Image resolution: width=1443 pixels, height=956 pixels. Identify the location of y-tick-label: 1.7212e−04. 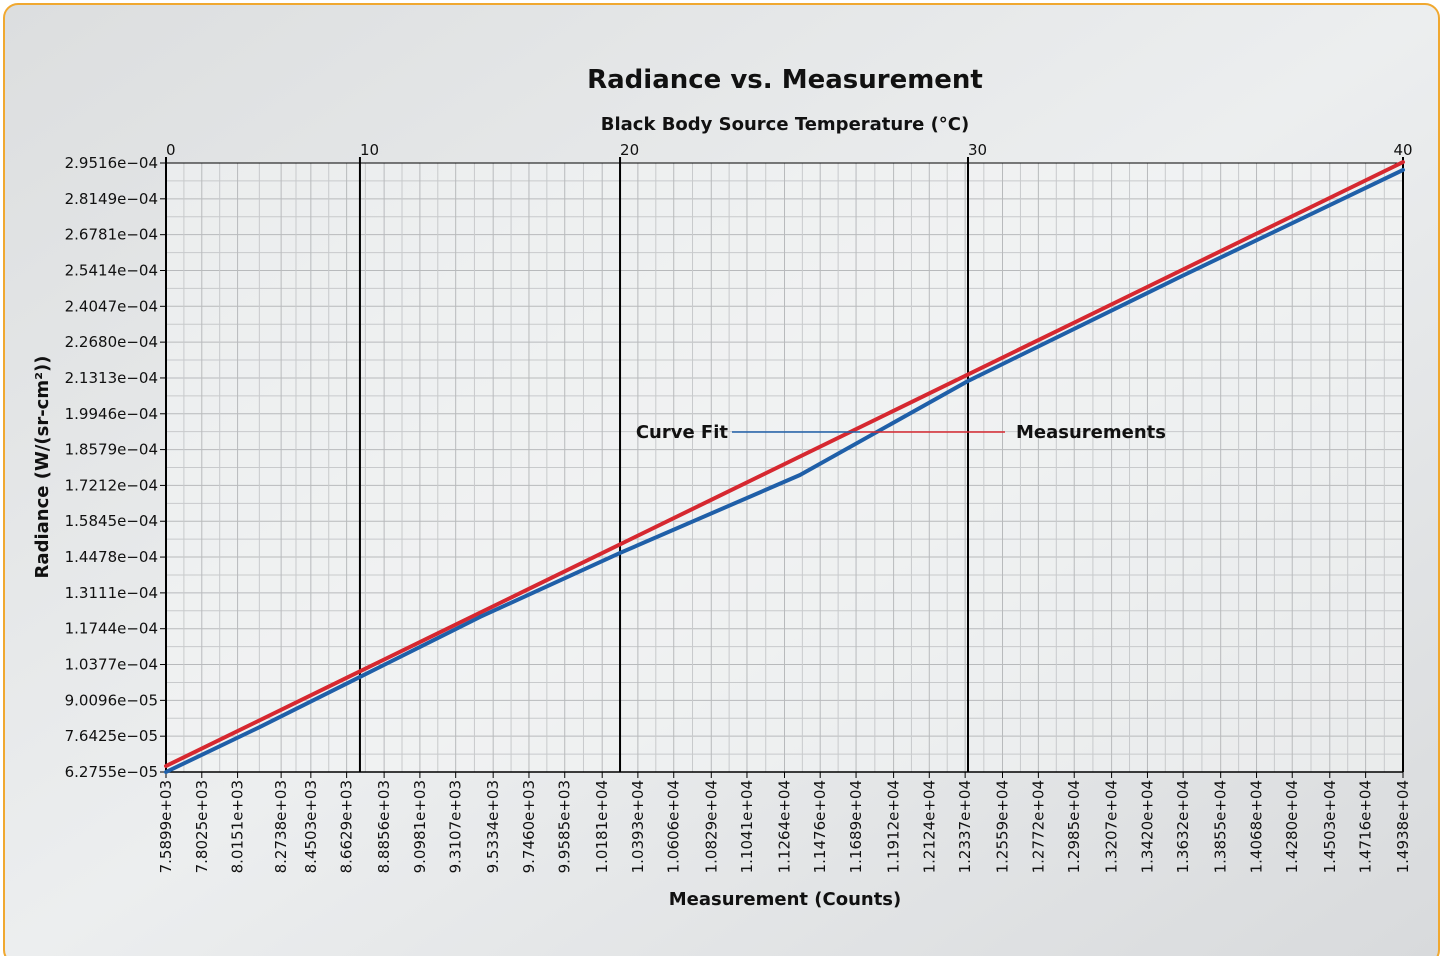
(111, 485).